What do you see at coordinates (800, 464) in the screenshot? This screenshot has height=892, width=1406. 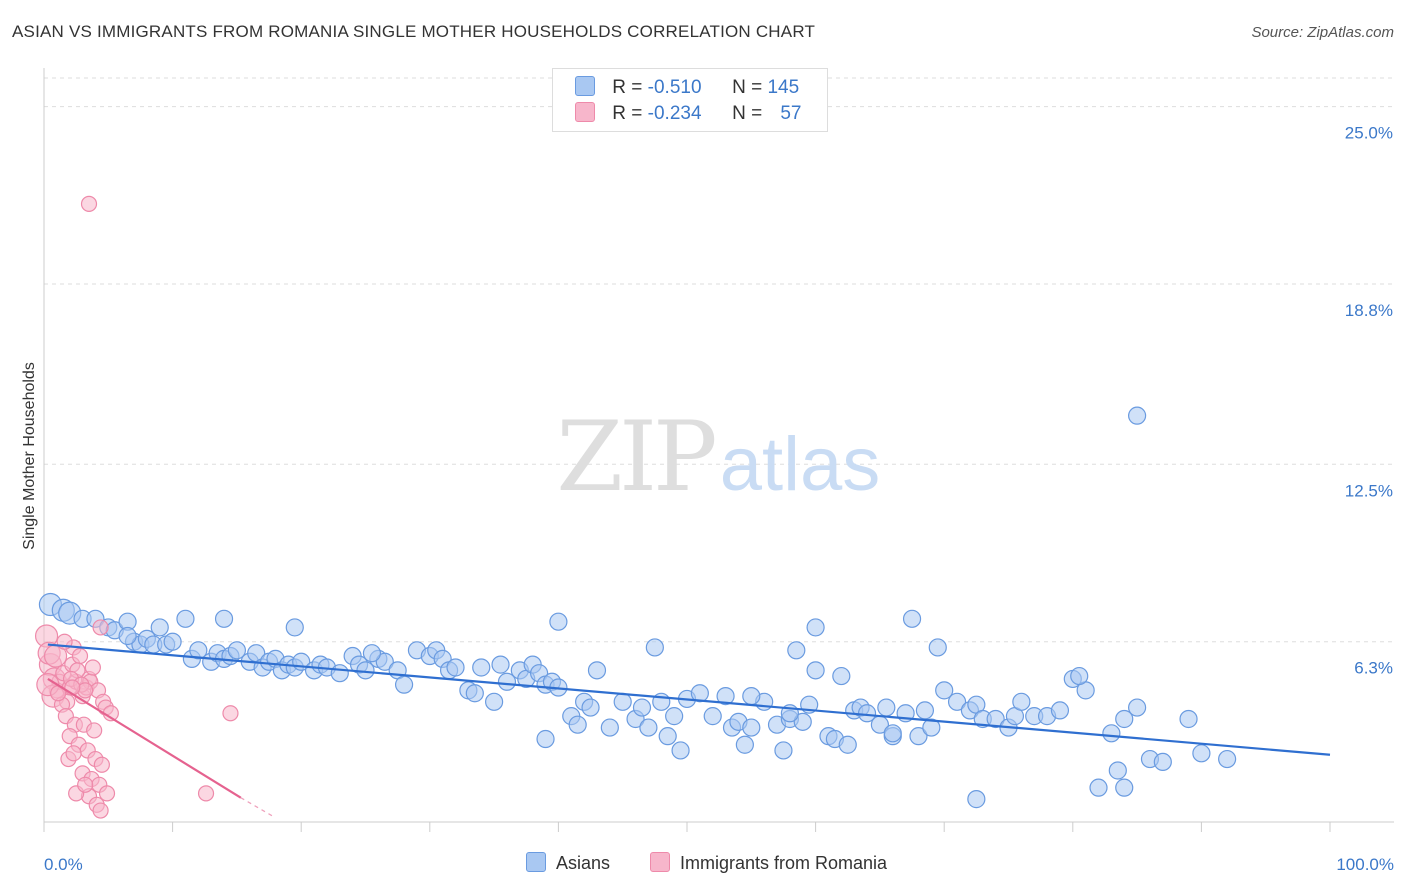 I see `watermark-atlas: atlas` at bounding box center [800, 464].